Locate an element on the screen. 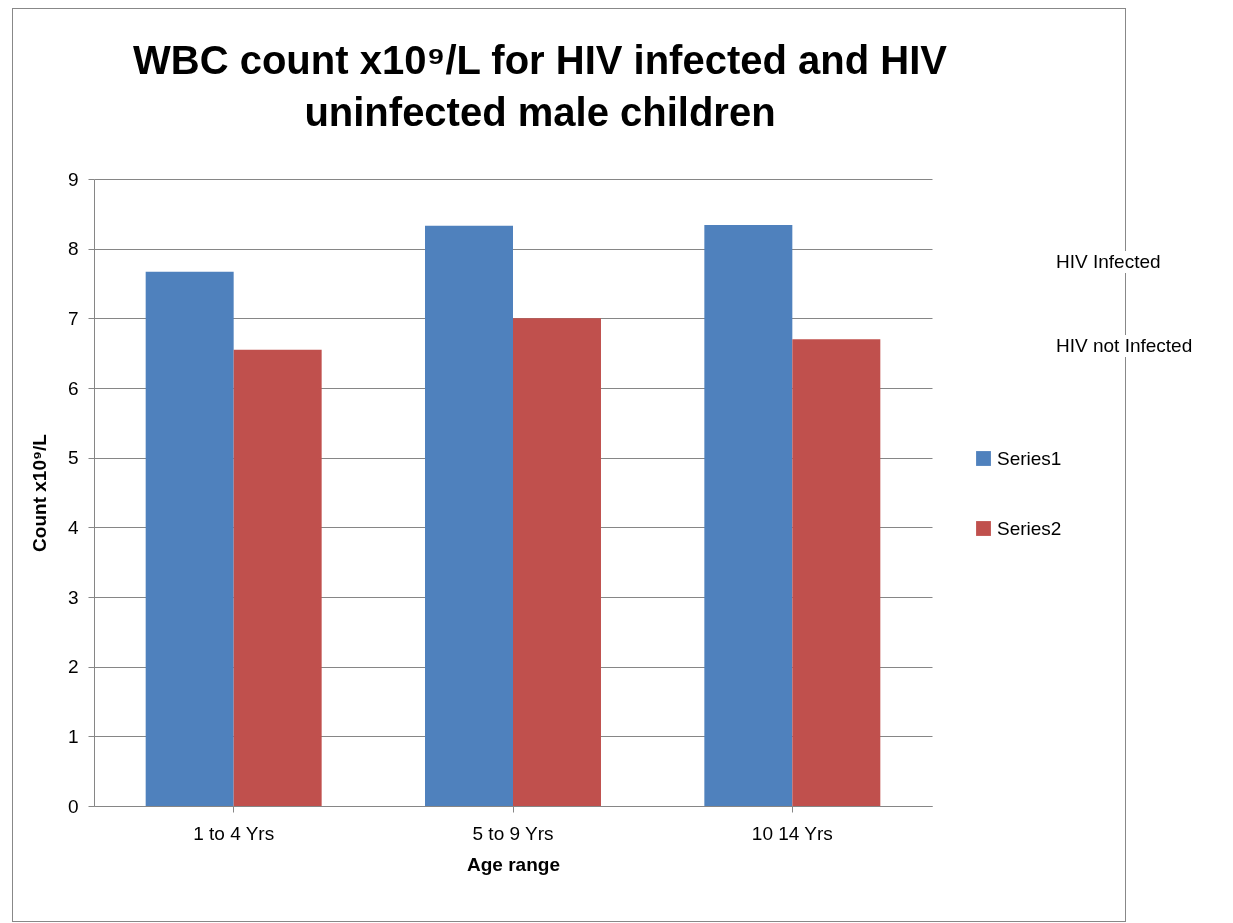  text: HIV not Infected is located at coordinates (1124, 346).